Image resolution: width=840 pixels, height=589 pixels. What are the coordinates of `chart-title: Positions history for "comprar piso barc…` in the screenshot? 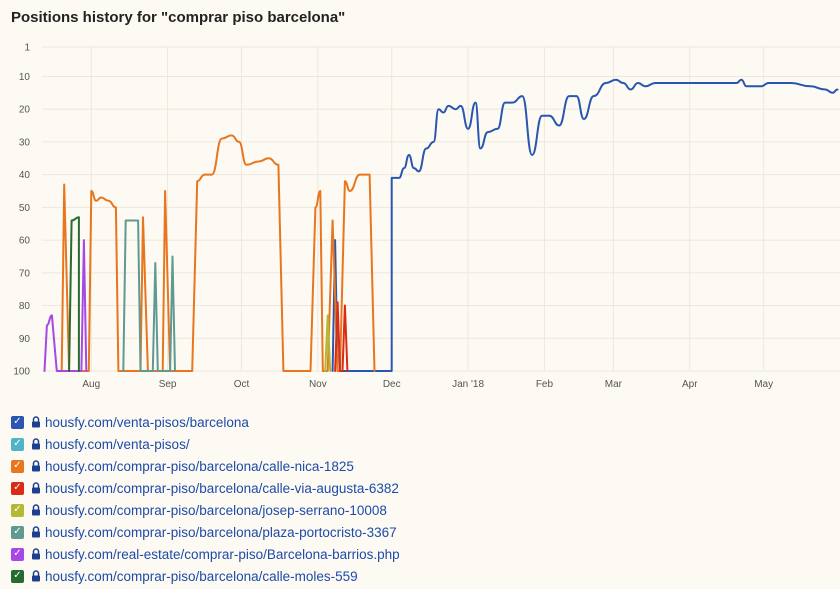 It's located at (178, 17).